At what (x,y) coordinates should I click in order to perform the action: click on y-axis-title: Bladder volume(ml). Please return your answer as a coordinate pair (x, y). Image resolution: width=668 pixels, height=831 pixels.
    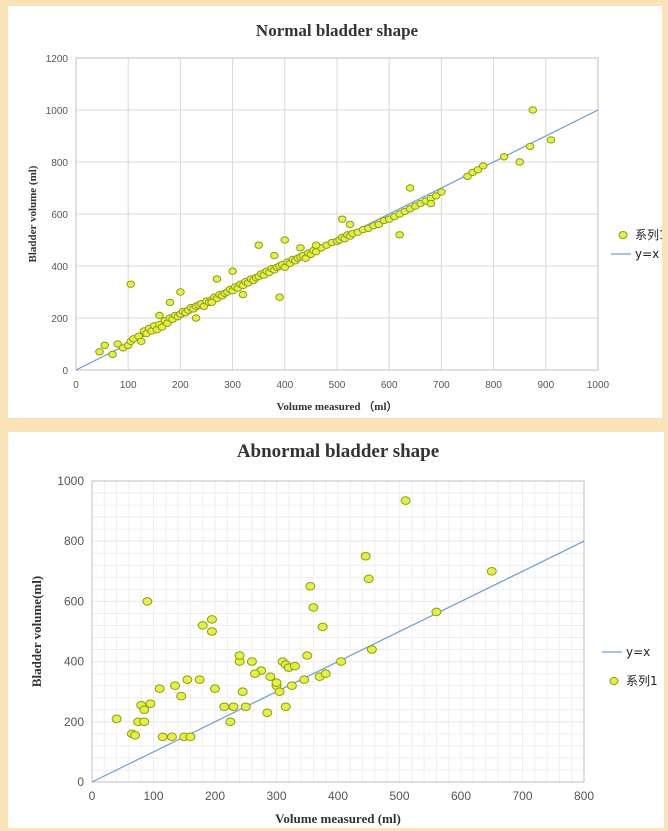
    Looking at the image, I should click on (36, 631).